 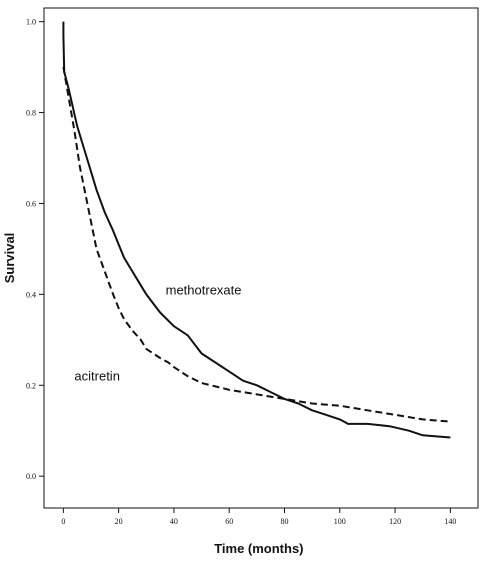 I want to click on x-axis-title: Time (months), so click(x=258, y=548).